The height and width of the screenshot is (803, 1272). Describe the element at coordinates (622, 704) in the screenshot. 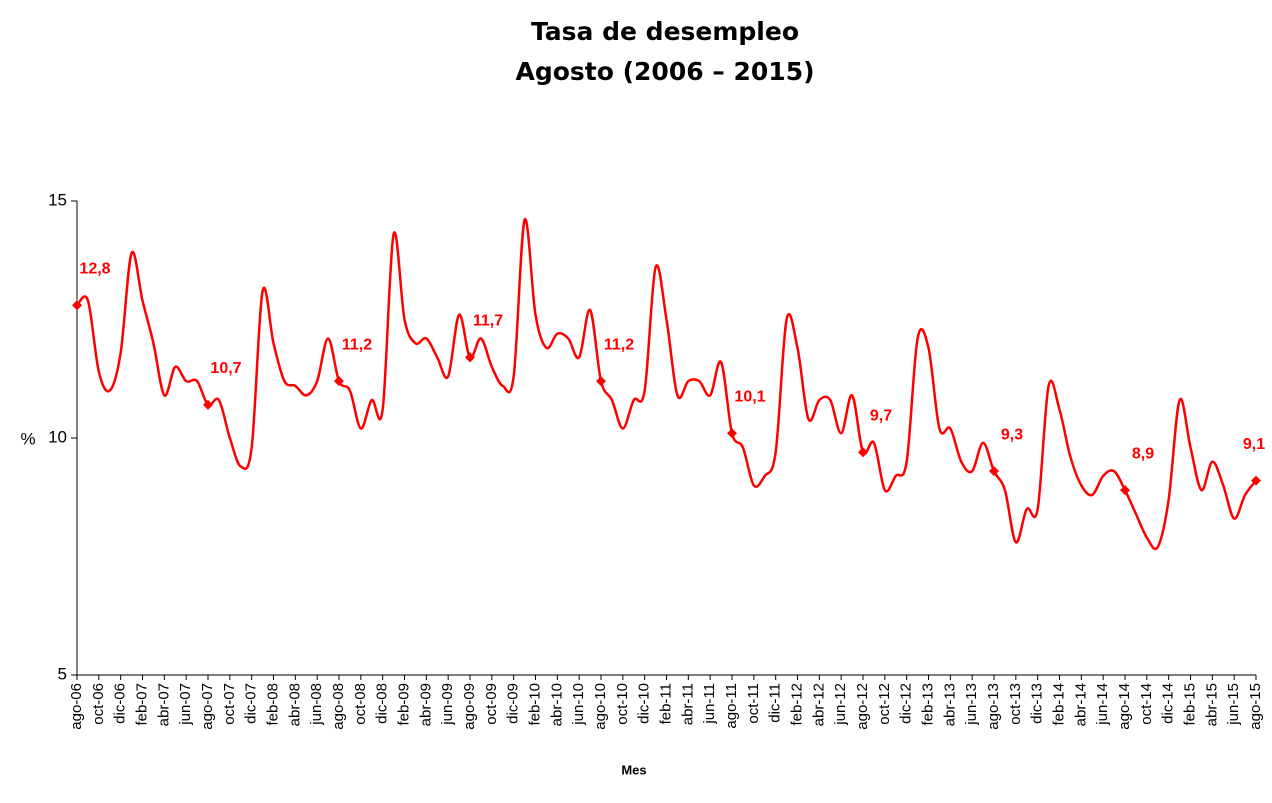

I see `x-tick-label: oct-10` at that location.